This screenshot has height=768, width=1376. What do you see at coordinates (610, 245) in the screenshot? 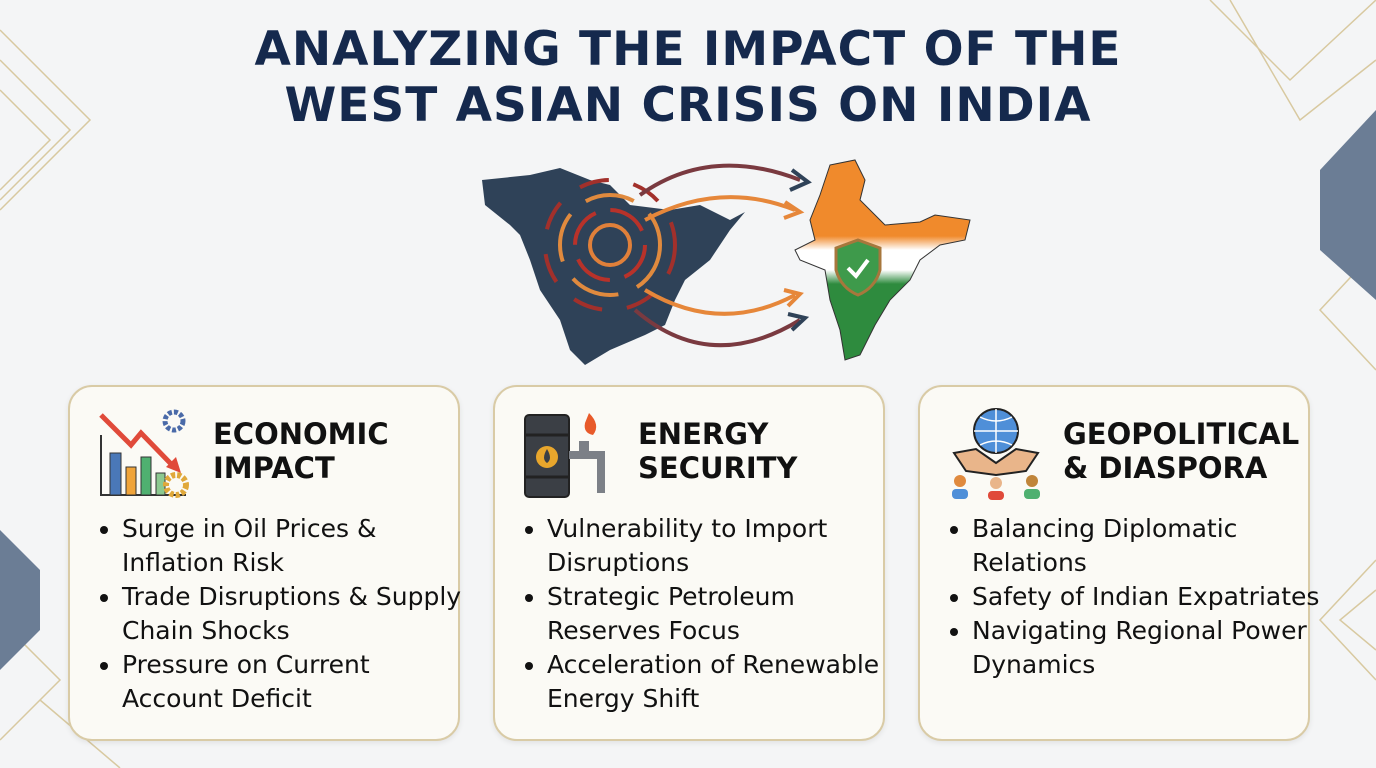
I see `crisis-swirl` at bounding box center [610, 245].